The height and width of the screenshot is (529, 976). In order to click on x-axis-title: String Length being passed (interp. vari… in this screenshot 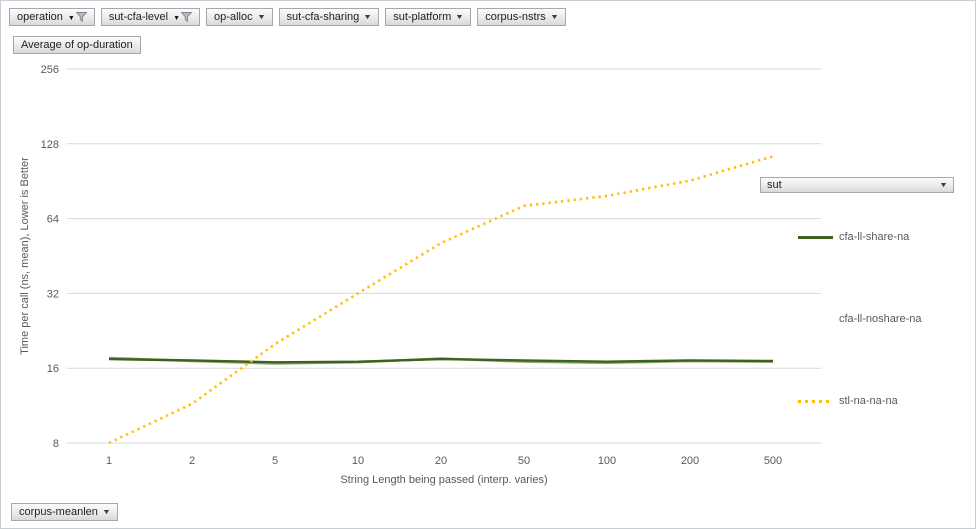, I will do `click(443, 480)`.